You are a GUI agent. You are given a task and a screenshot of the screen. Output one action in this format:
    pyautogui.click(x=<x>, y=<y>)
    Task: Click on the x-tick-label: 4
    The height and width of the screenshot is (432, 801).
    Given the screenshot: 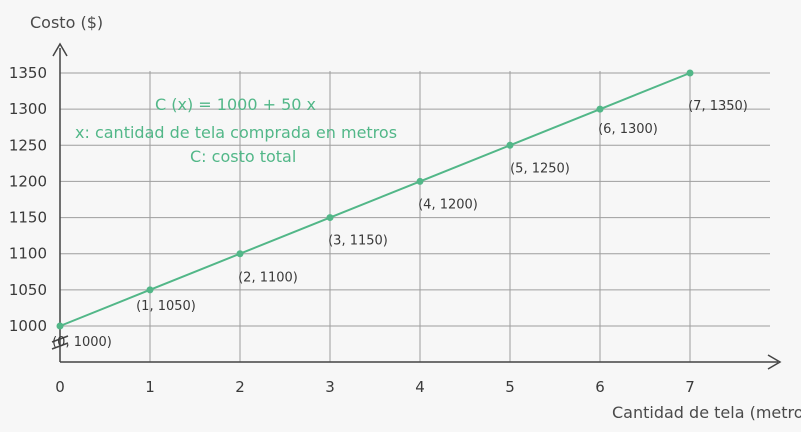 What is the action you would take?
    pyautogui.click(x=420, y=387)
    